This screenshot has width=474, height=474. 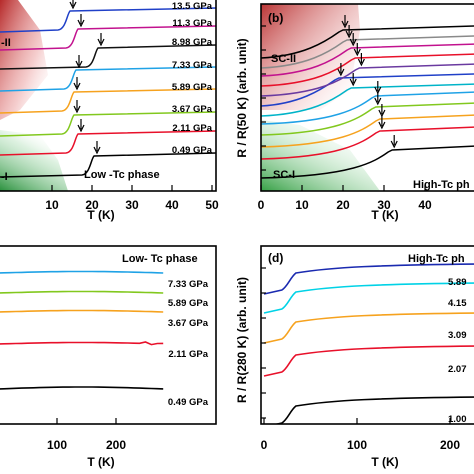 I want to click on series-label-a-1: 2.11 GPa, so click(x=192, y=128).